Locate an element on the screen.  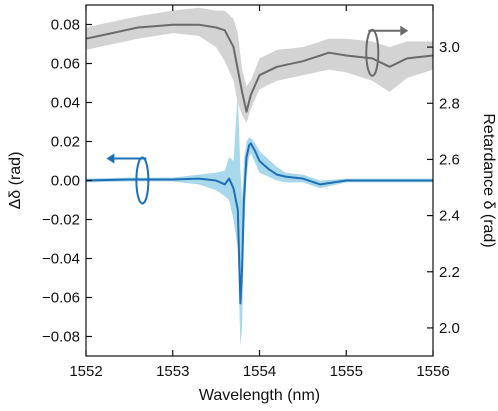
left-y-tick-label: 0.00 is located at coordinates (65, 181).